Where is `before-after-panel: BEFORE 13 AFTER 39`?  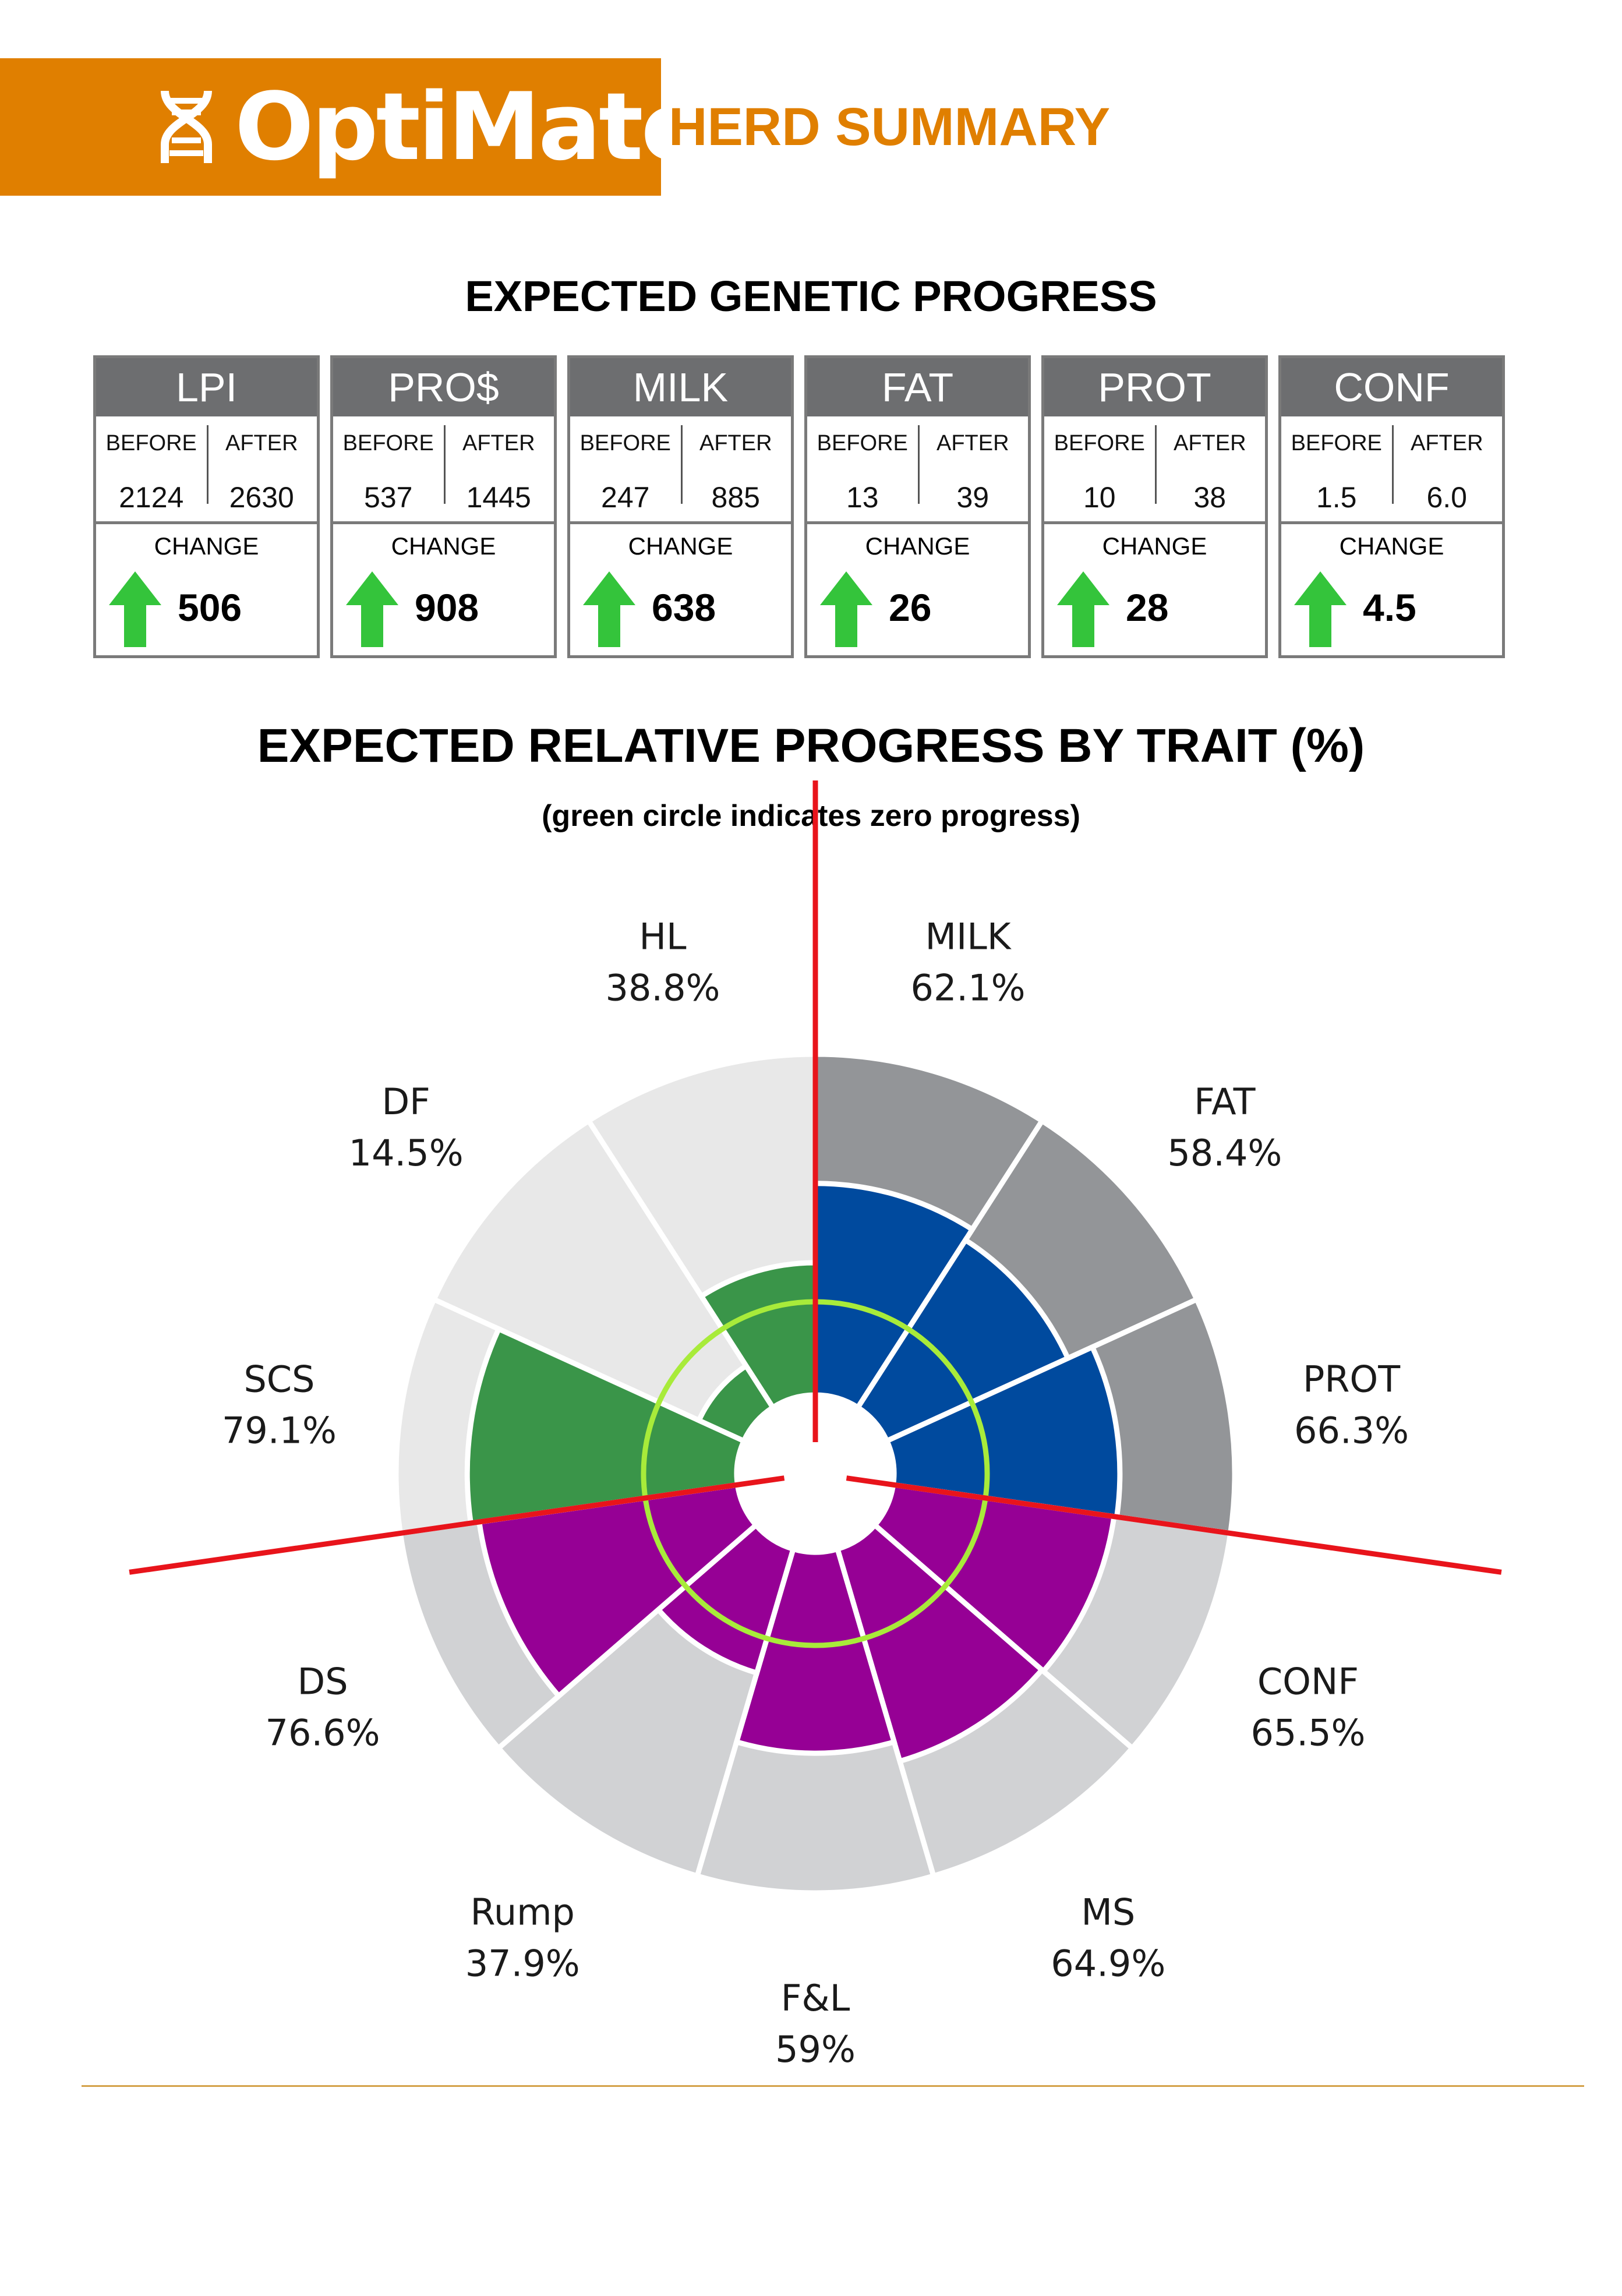
before-after-panel: BEFORE 13 AFTER 39 is located at coordinates (917, 470).